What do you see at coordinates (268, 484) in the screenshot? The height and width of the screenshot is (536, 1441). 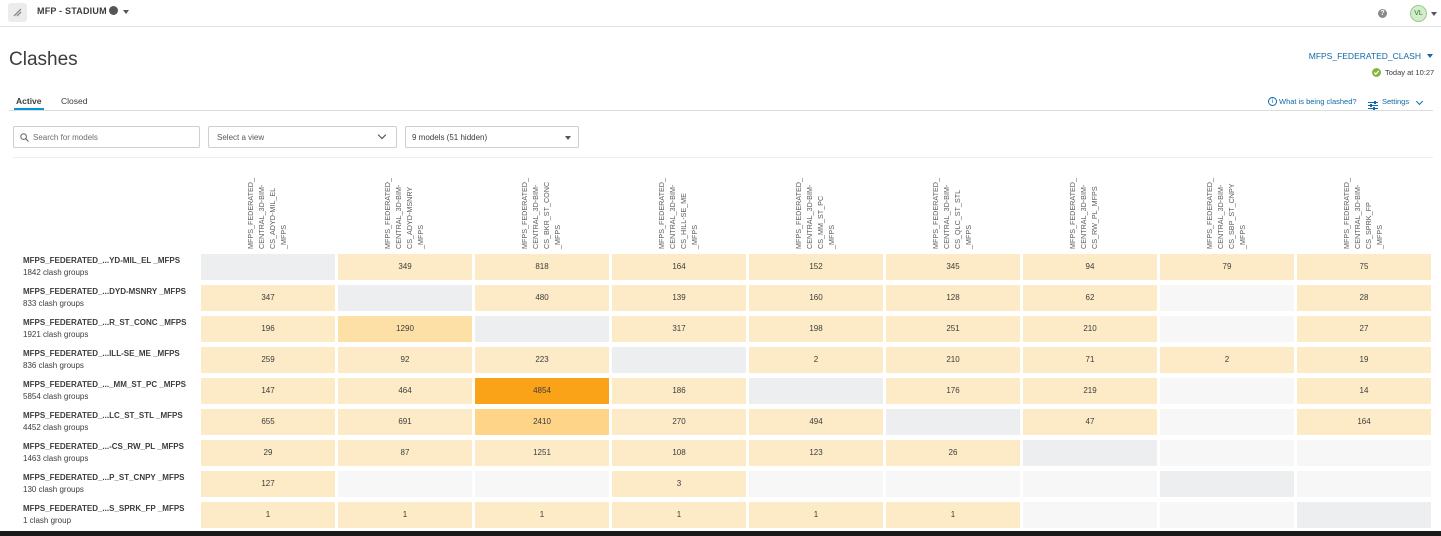 I see `matrix-cell: 127` at bounding box center [268, 484].